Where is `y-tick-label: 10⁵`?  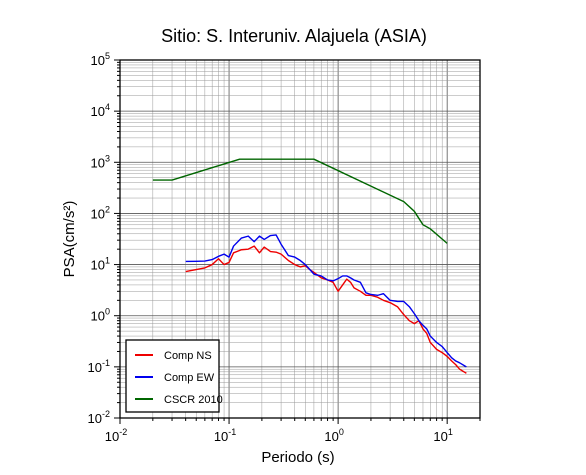 y-tick-label: 10⁵ is located at coordinates (100, 59).